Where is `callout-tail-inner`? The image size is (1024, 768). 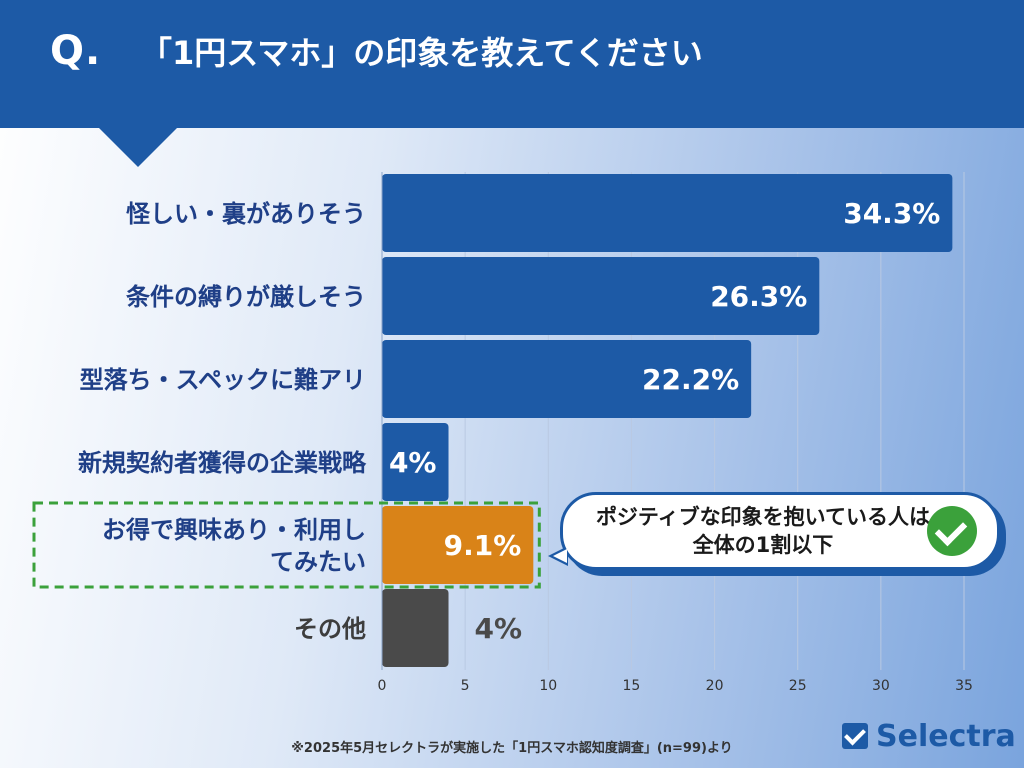
callout-tail-inner is located at coordinates (560, 556).